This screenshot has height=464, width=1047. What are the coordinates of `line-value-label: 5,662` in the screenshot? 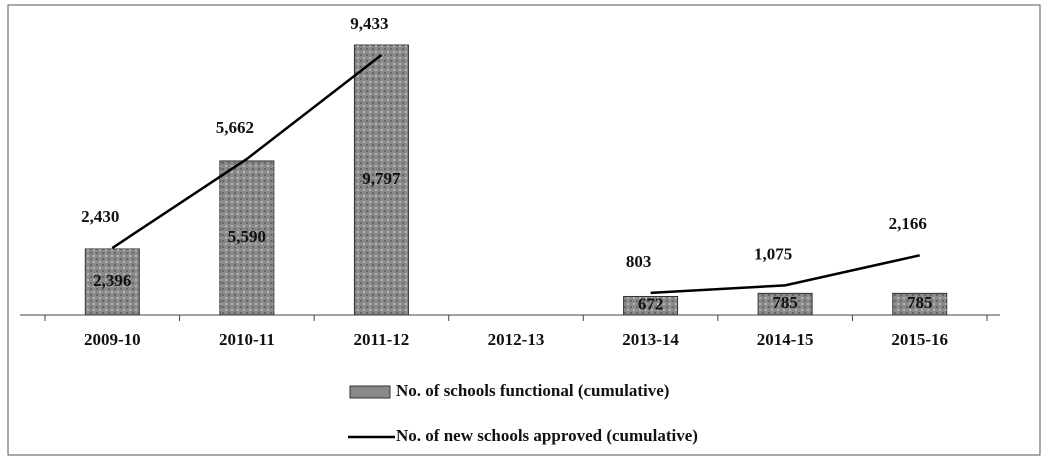 It's located at (235, 127).